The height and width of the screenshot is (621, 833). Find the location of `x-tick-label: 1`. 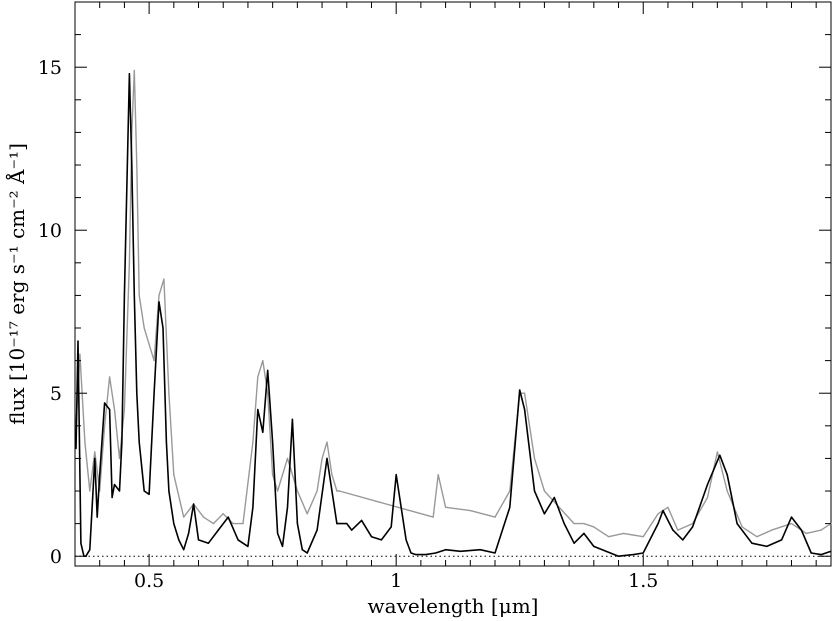

x-tick-label: 1 is located at coordinates (396, 581).